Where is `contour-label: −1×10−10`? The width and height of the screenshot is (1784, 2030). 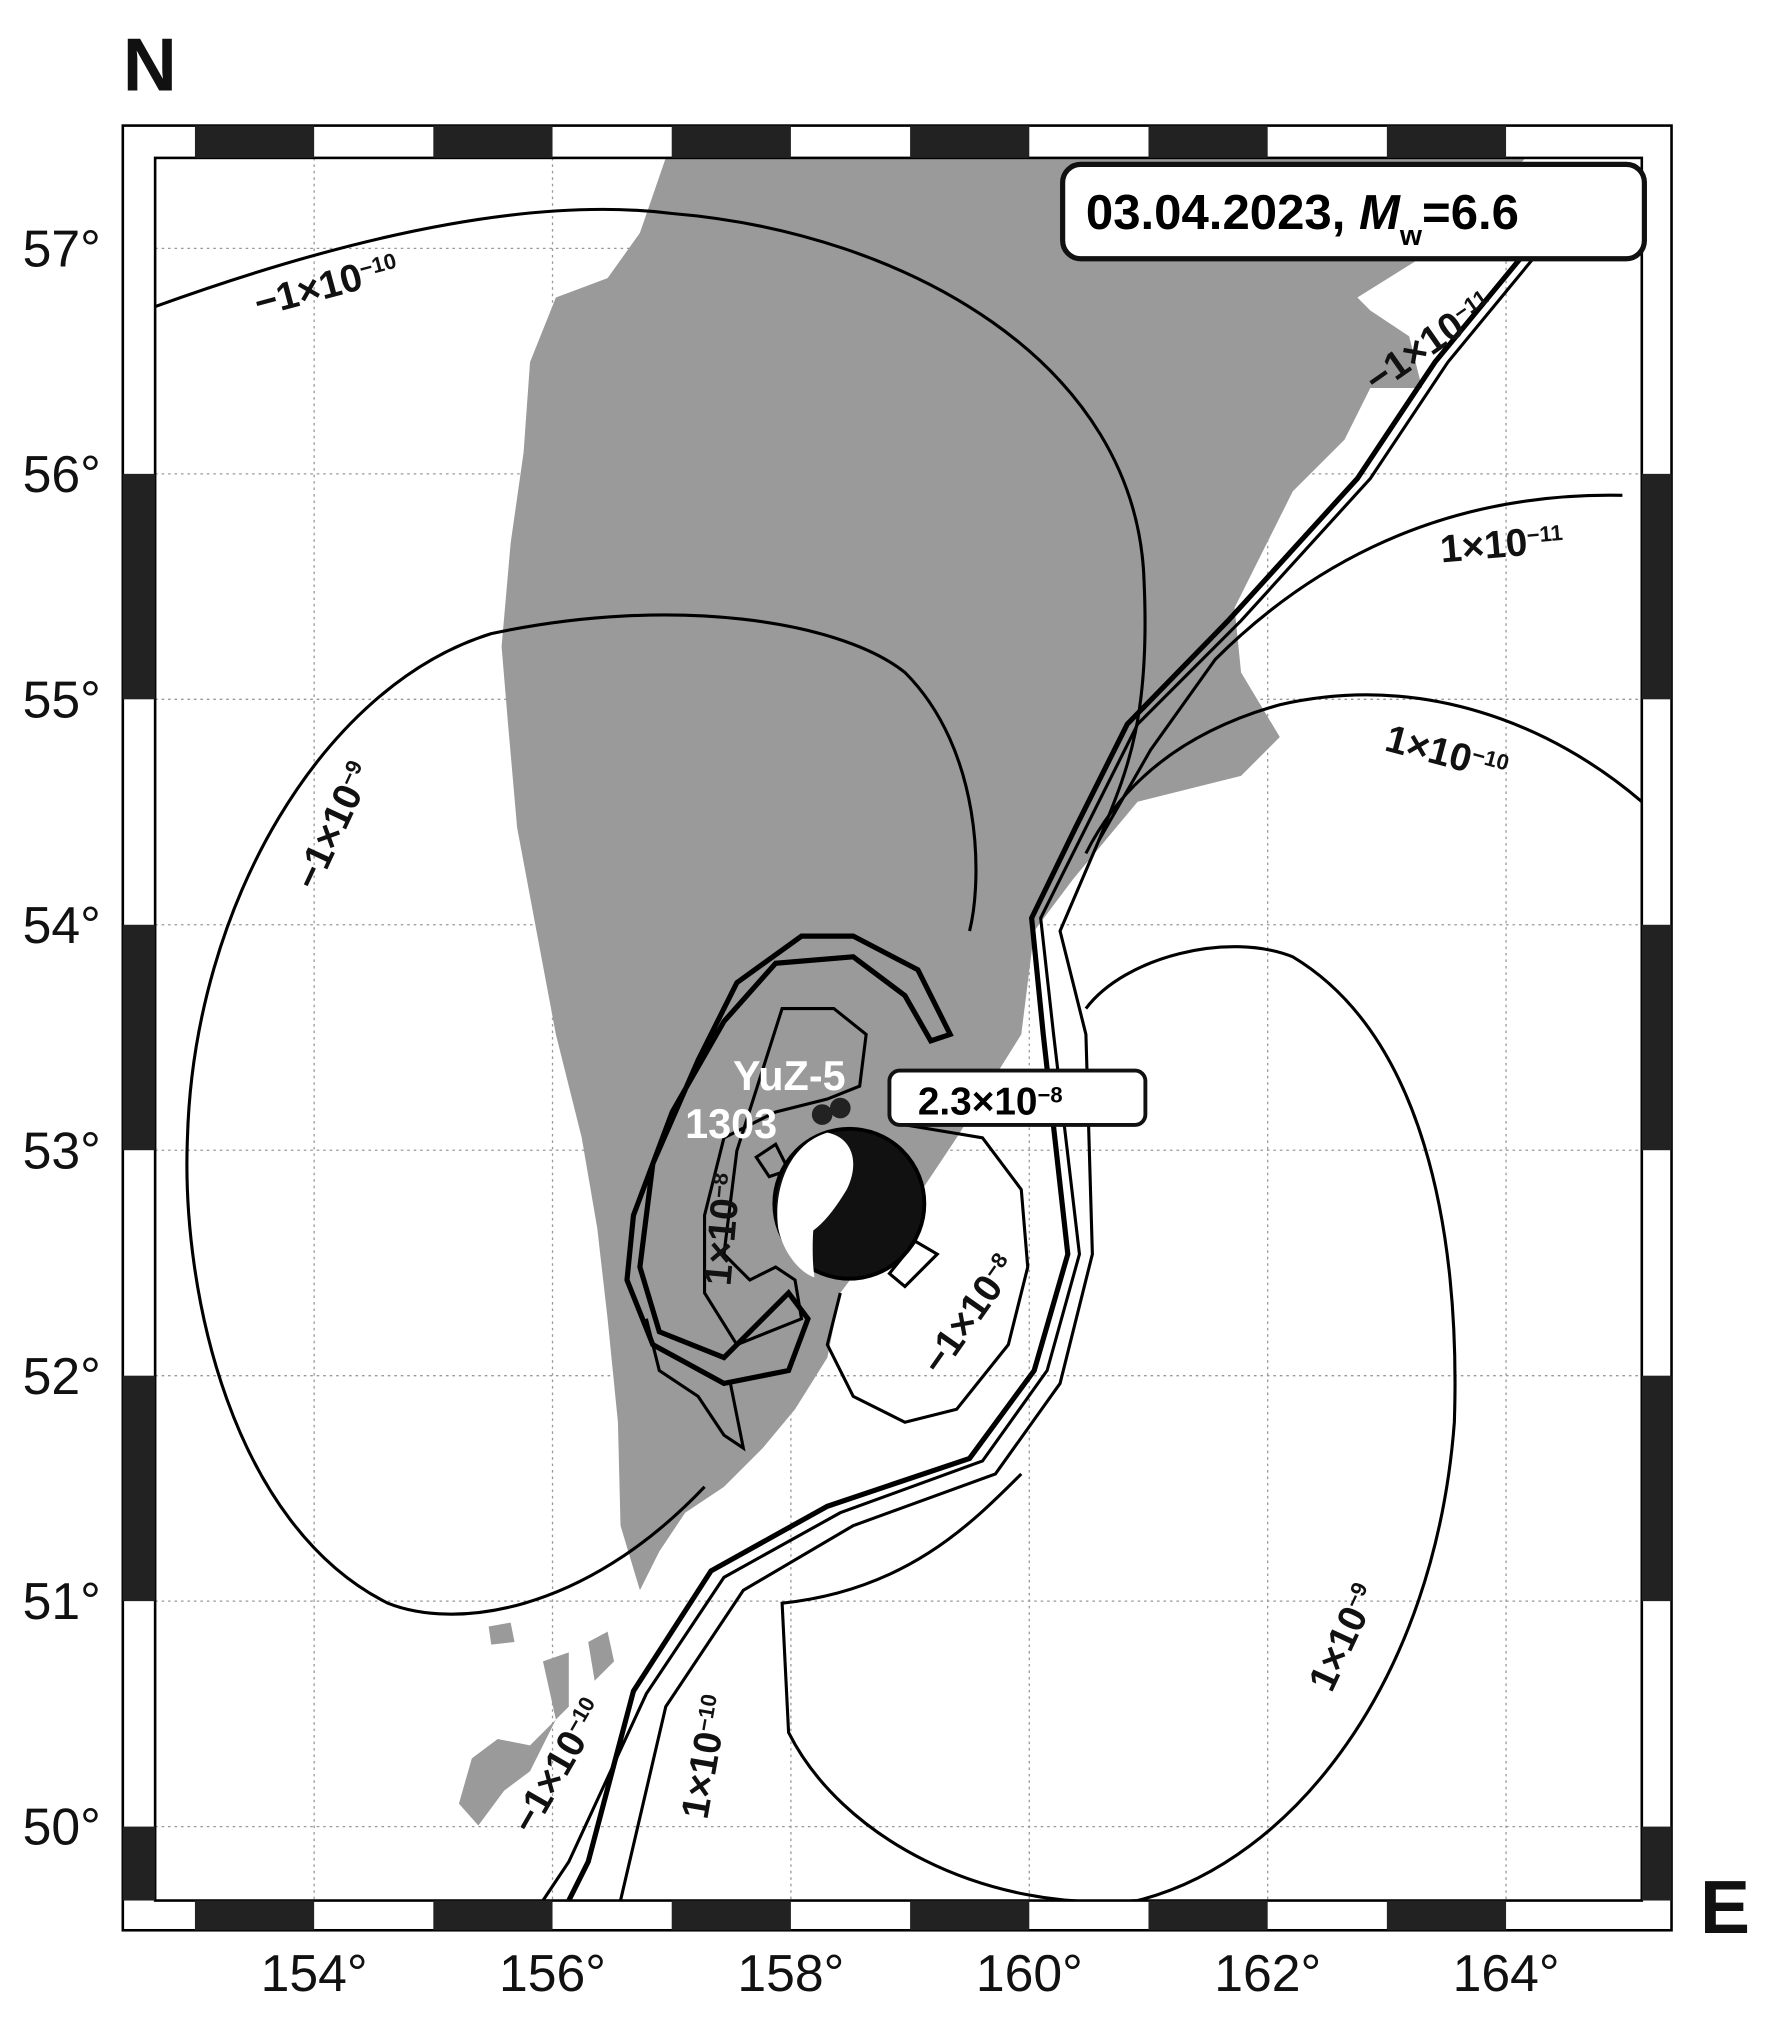 contour-label: −1×10−10 is located at coordinates (326, 286).